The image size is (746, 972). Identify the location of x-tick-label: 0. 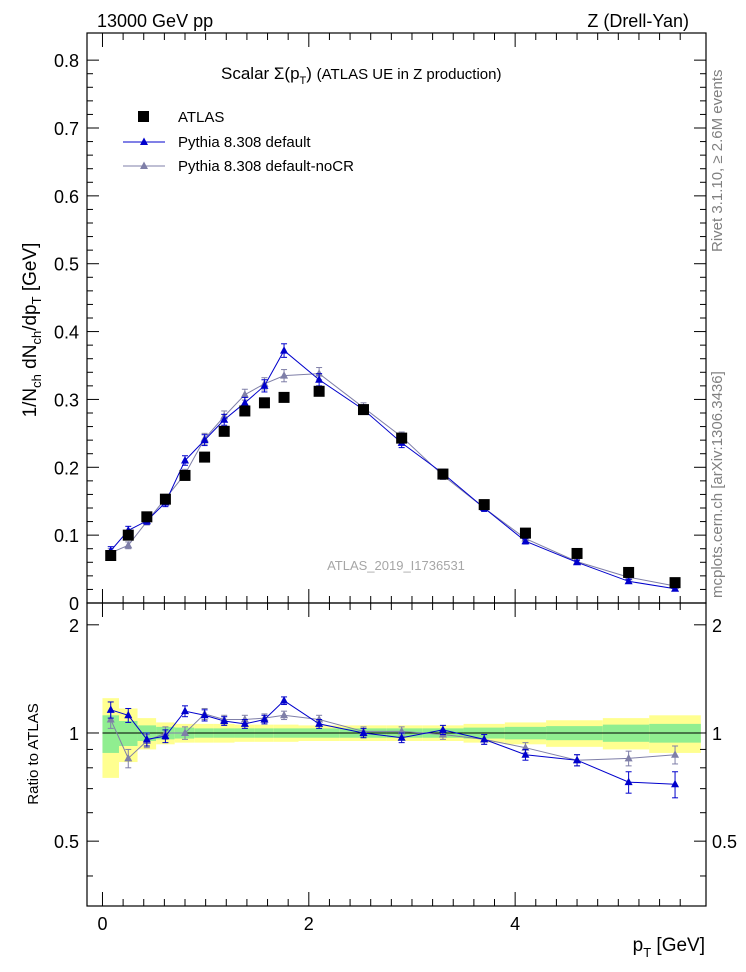
(102, 924).